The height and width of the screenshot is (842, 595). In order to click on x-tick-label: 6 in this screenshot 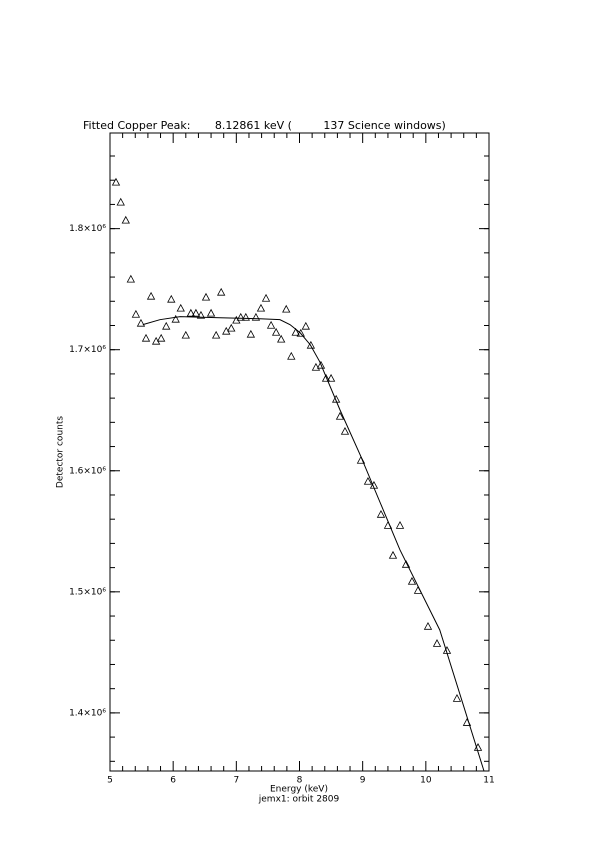, I will do `click(173, 781)`.